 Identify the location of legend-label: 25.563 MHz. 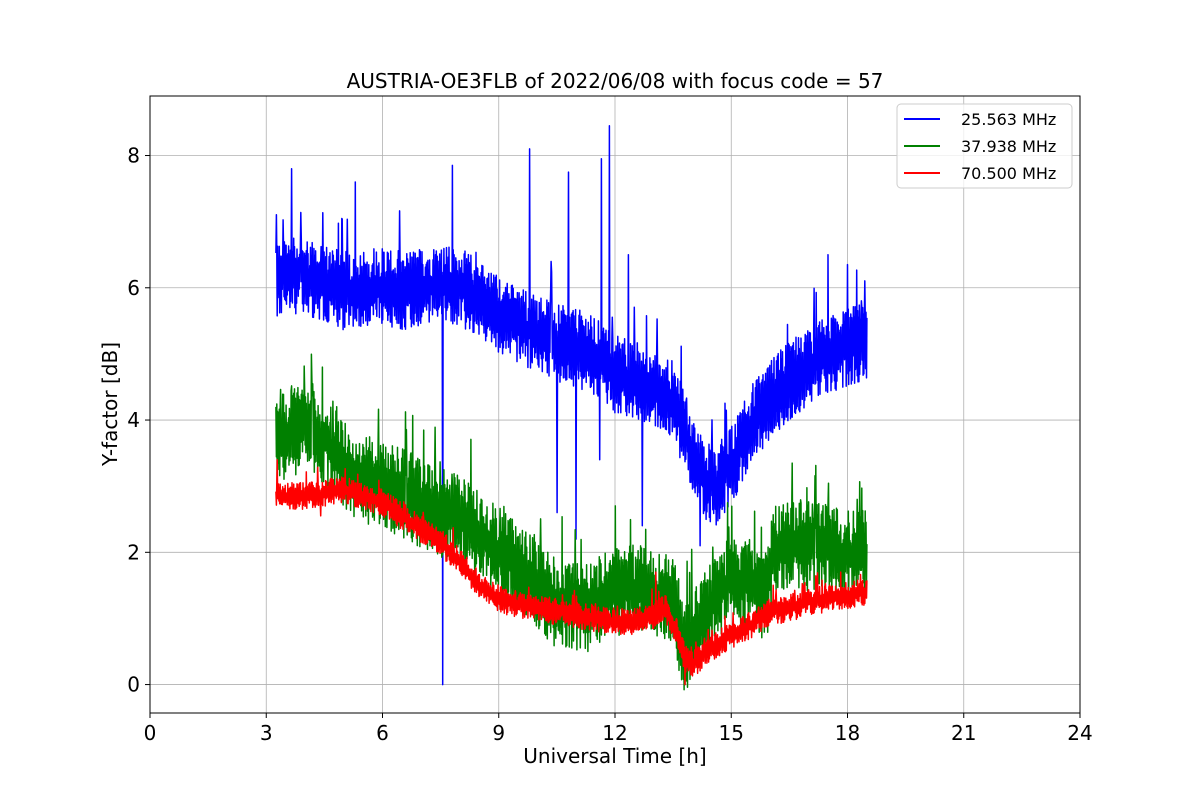
(1008, 119).